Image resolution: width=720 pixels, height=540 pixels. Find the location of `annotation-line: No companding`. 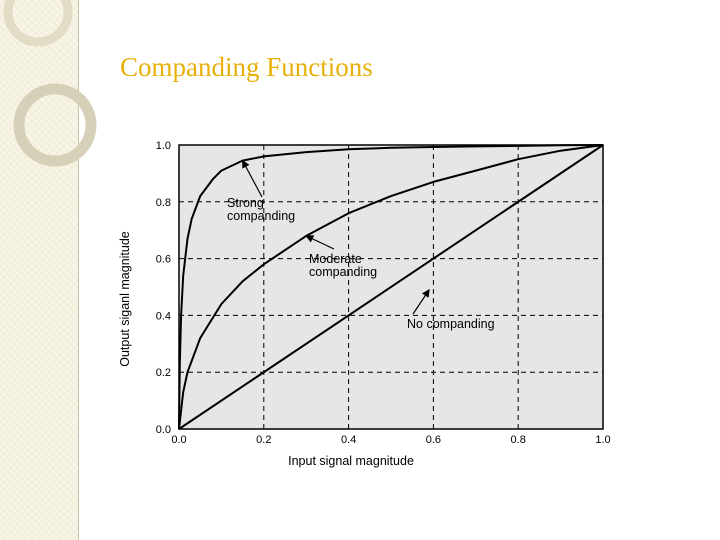

annotation-line: No companding is located at coordinates (451, 324).